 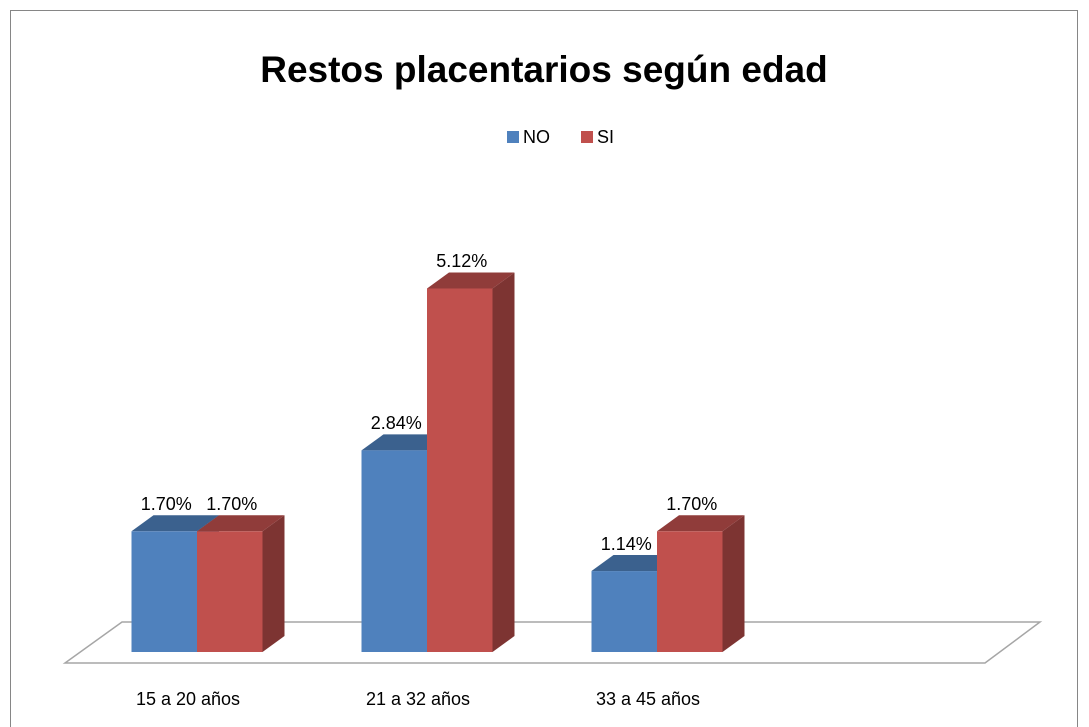 What do you see at coordinates (626, 544) in the screenshot?
I see `data-label: 1.14%` at bounding box center [626, 544].